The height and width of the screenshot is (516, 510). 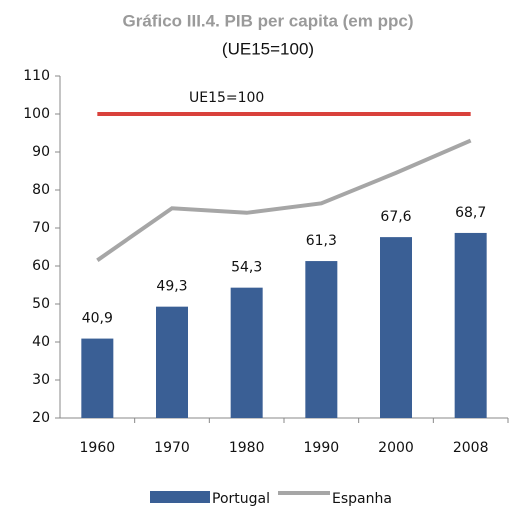 I want to click on data-label: 67,6, so click(x=395, y=217).